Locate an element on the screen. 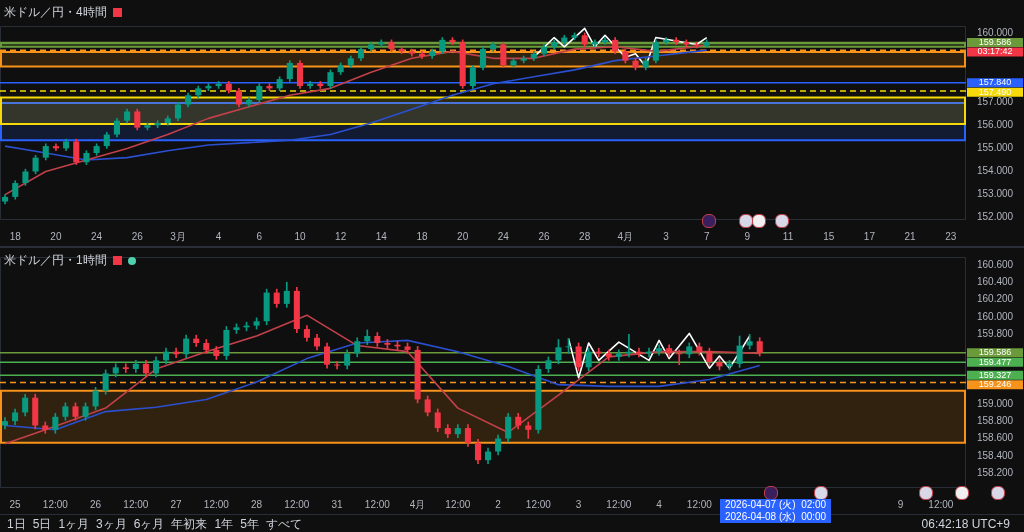  x-tick-label: 12 is located at coordinates (341, 236).